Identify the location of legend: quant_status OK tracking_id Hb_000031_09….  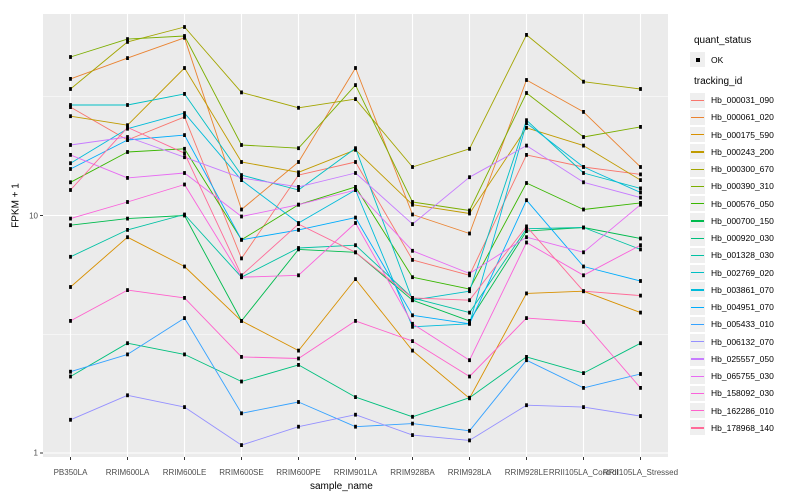
(744, 250).